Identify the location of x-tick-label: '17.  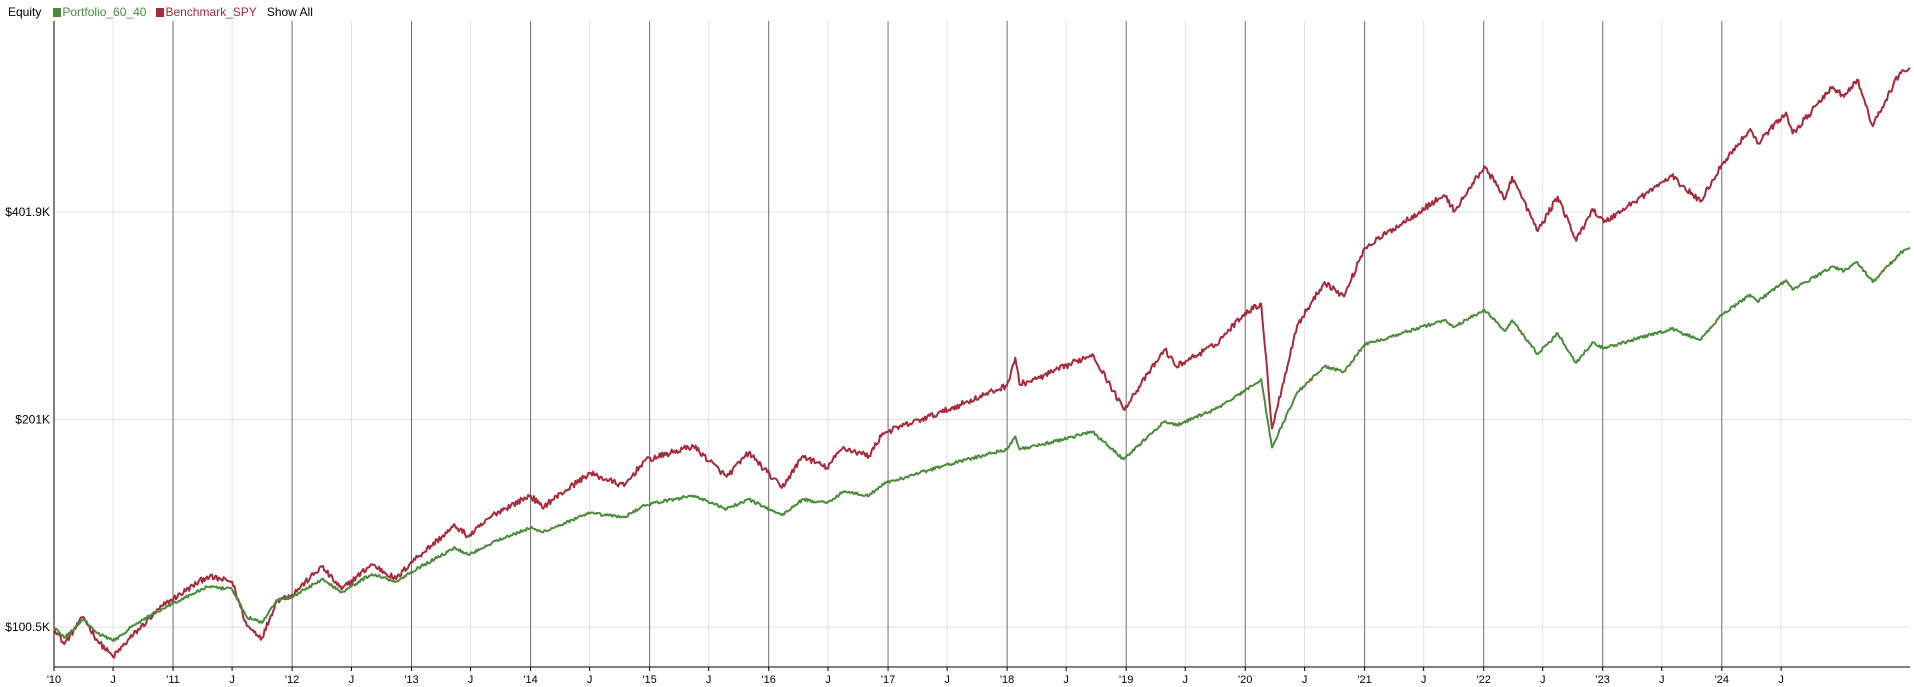
(888, 680).